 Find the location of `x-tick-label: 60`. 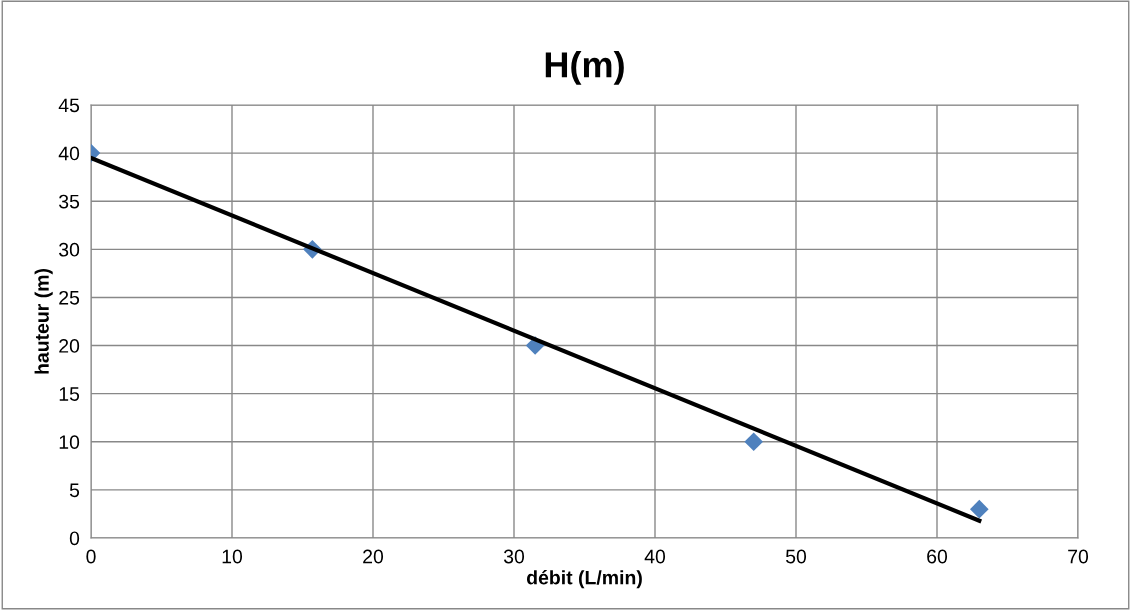

x-tick-label: 60 is located at coordinates (937, 556).